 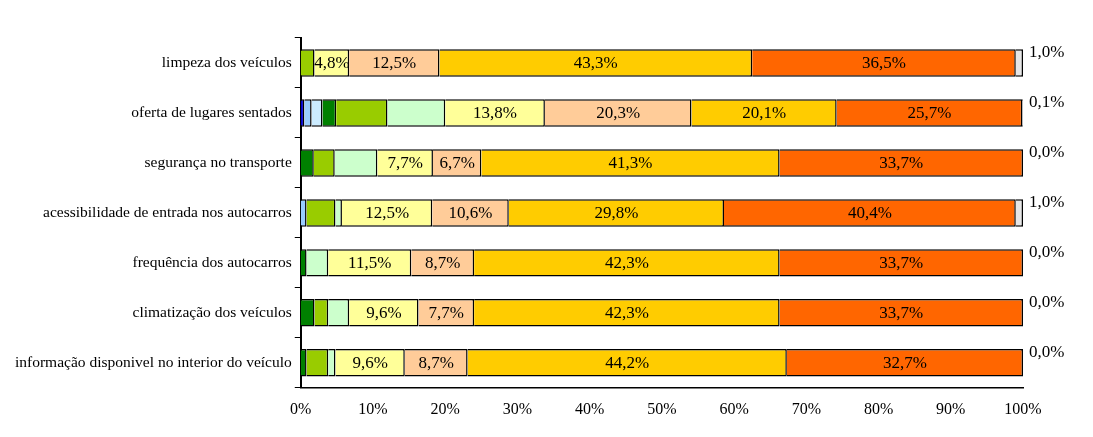 What do you see at coordinates (1023, 408) in the screenshot?
I see `x-tick-label: 100%` at bounding box center [1023, 408].